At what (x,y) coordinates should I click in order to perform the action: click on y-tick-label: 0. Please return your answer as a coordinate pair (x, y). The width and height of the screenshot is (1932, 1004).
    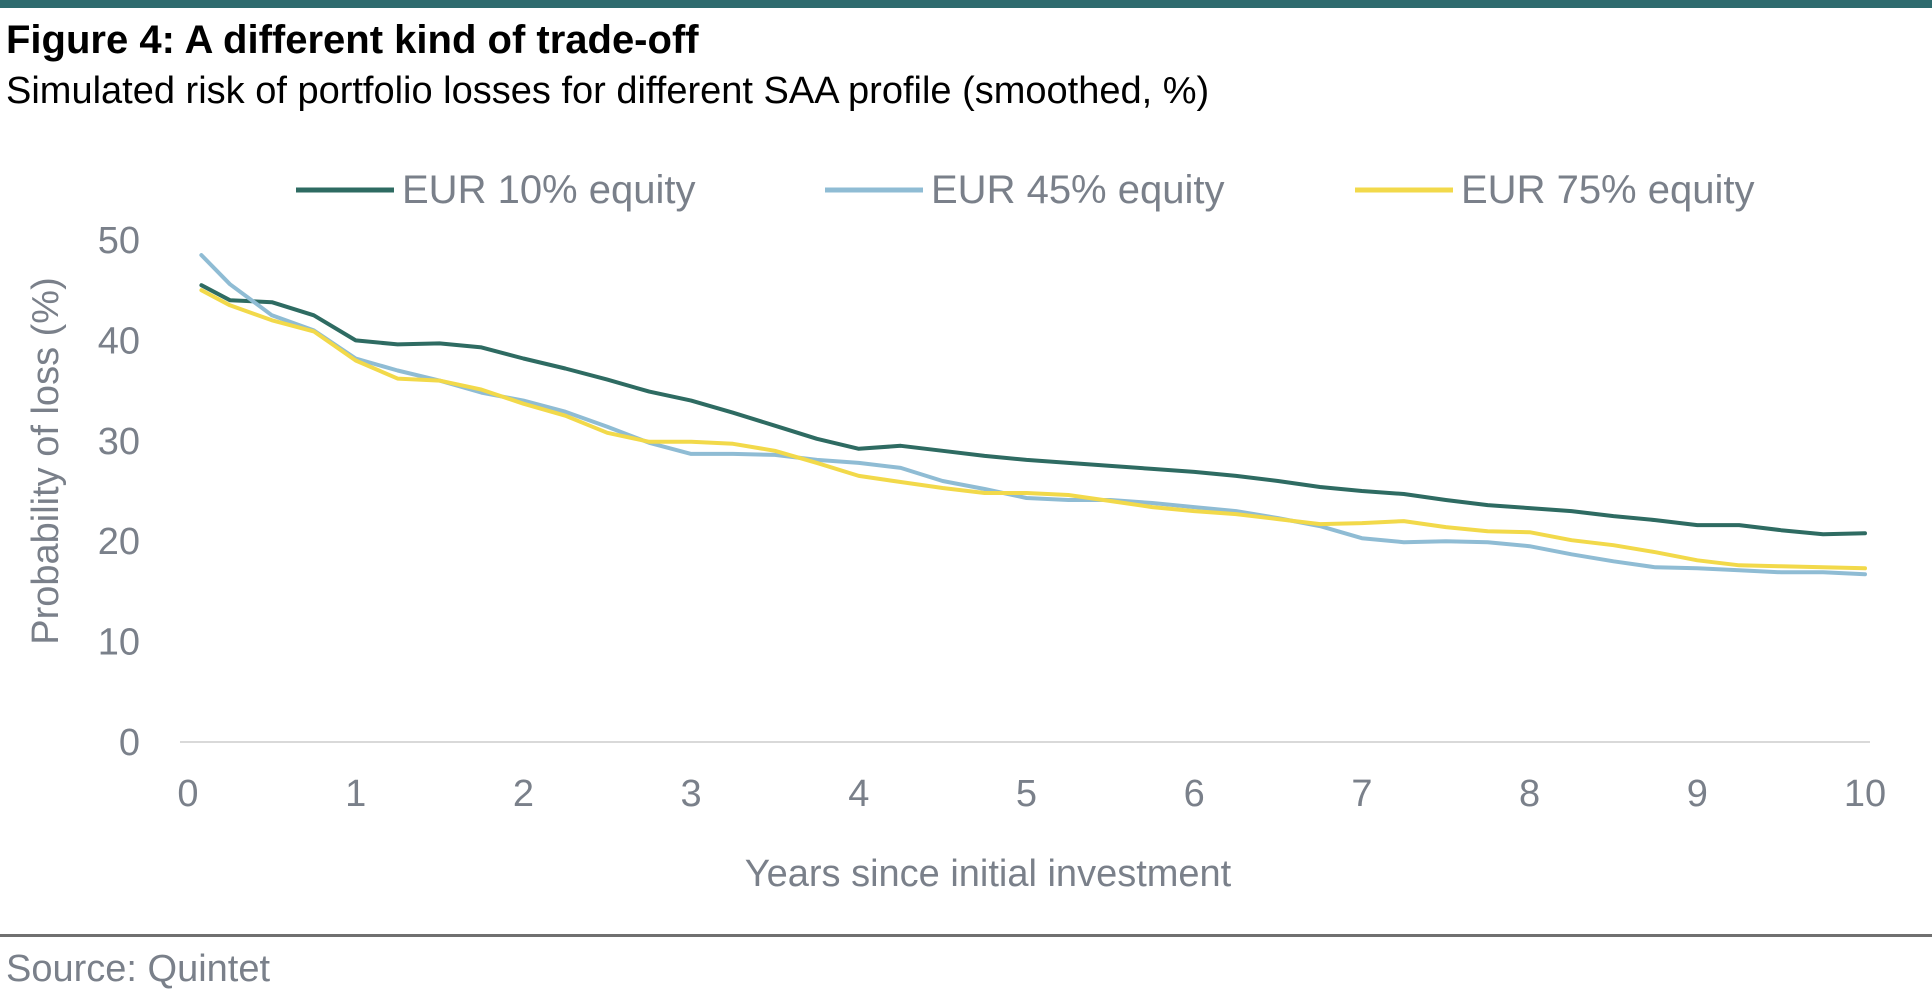
    Looking at the image, I should click on (129, 743).